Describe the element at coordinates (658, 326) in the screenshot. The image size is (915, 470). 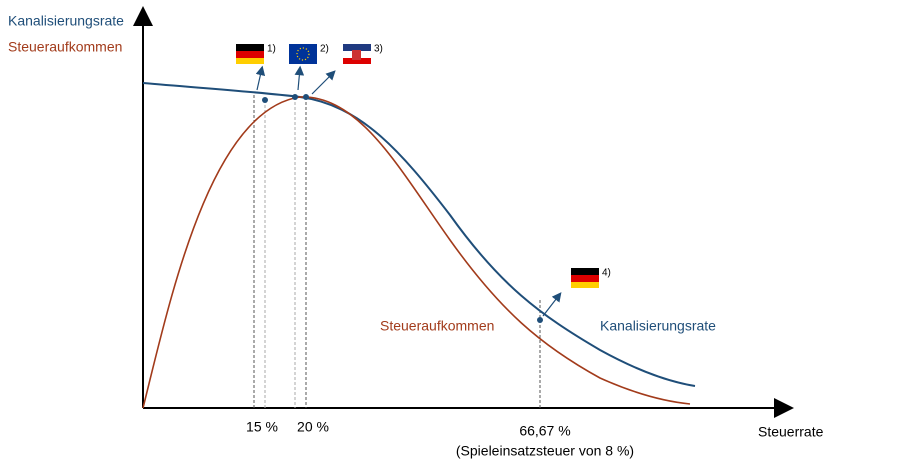
I see `curve-label: Kanalisierungsrate` at that location.